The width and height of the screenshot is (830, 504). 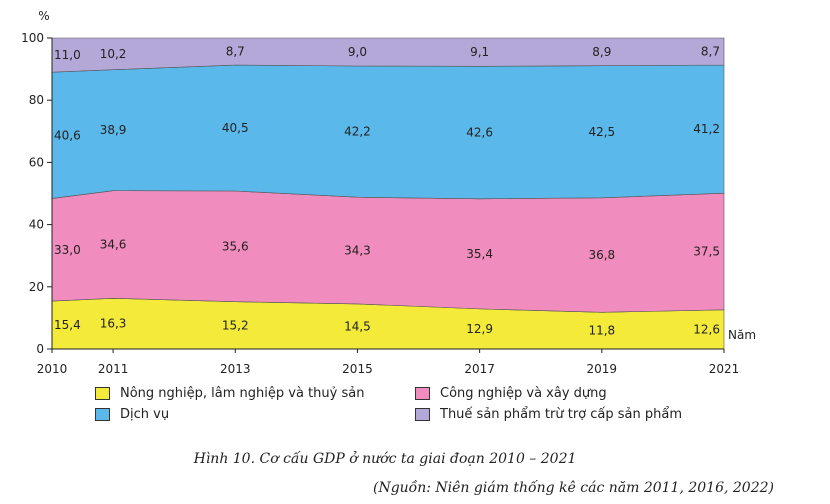 I want to click on y-tick-label: 20, so click(x=36, y=287).